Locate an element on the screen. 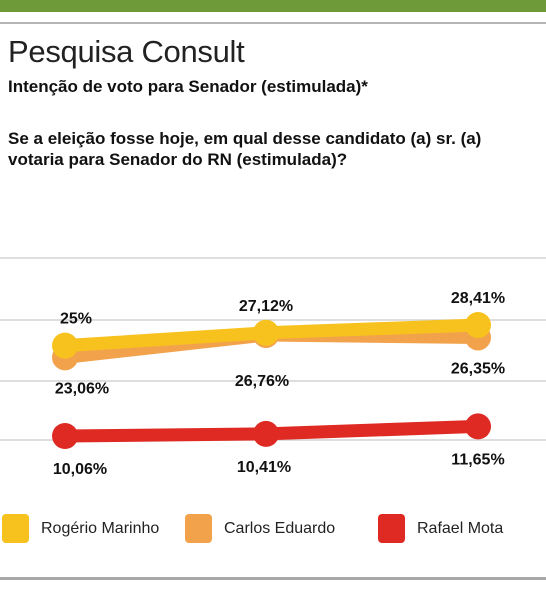  data-label-rogerio-marinho-3: 28,41% is located at coordinates (478, 298).